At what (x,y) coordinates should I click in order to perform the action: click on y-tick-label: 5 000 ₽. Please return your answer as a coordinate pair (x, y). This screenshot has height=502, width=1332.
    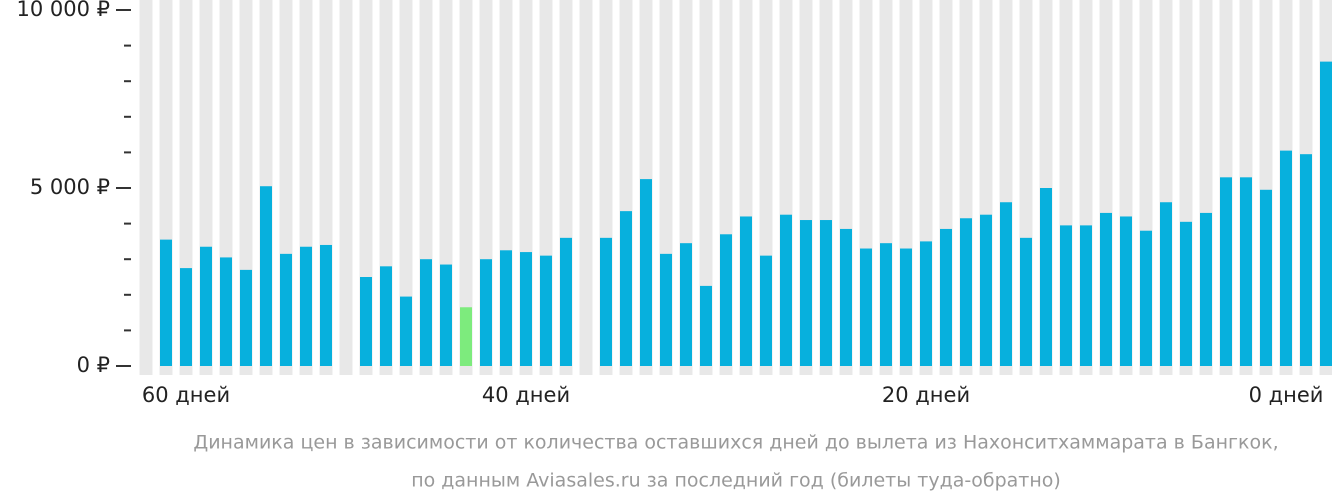
    Looking at the image, I should click on (70, 187).